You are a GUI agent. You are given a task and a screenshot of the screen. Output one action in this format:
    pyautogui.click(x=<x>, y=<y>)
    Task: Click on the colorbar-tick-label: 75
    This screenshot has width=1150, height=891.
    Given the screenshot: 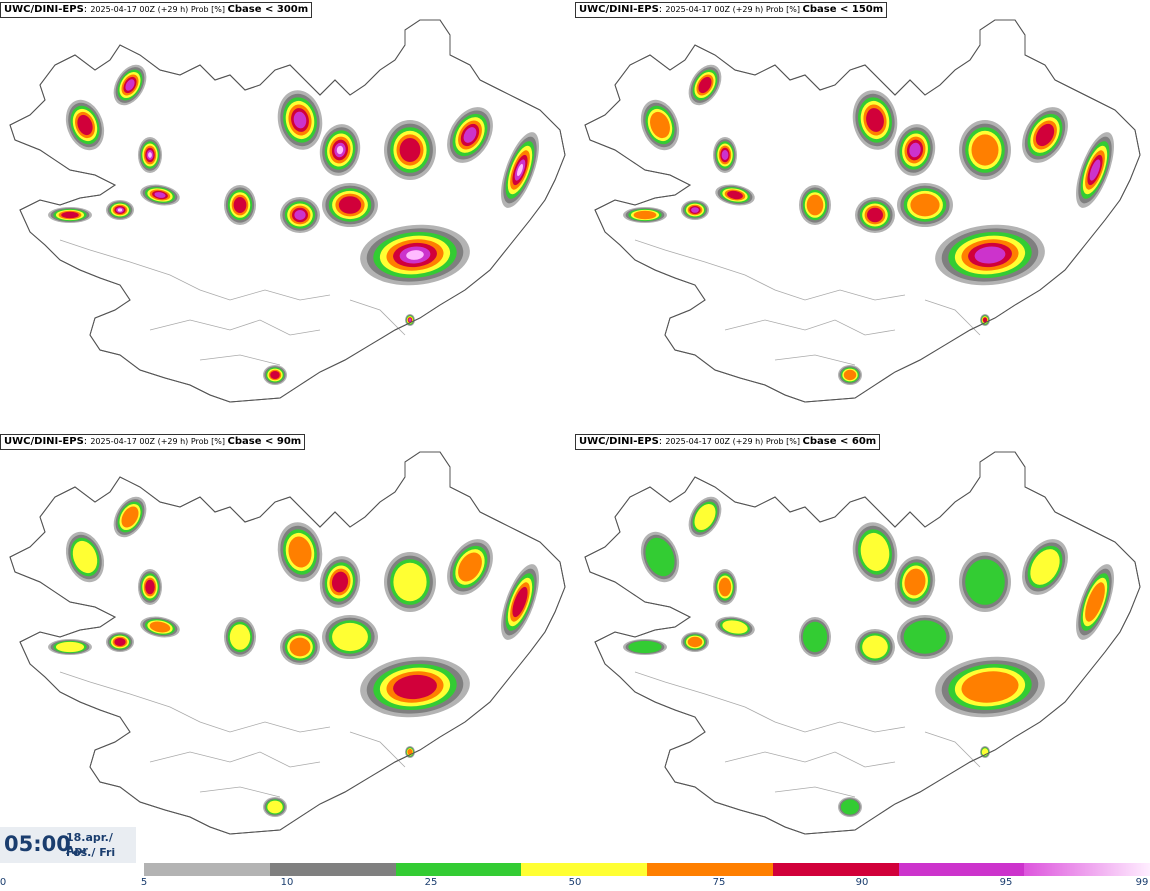 What is the action you would take?
    pyautogui.click(x=719, y=882)
    